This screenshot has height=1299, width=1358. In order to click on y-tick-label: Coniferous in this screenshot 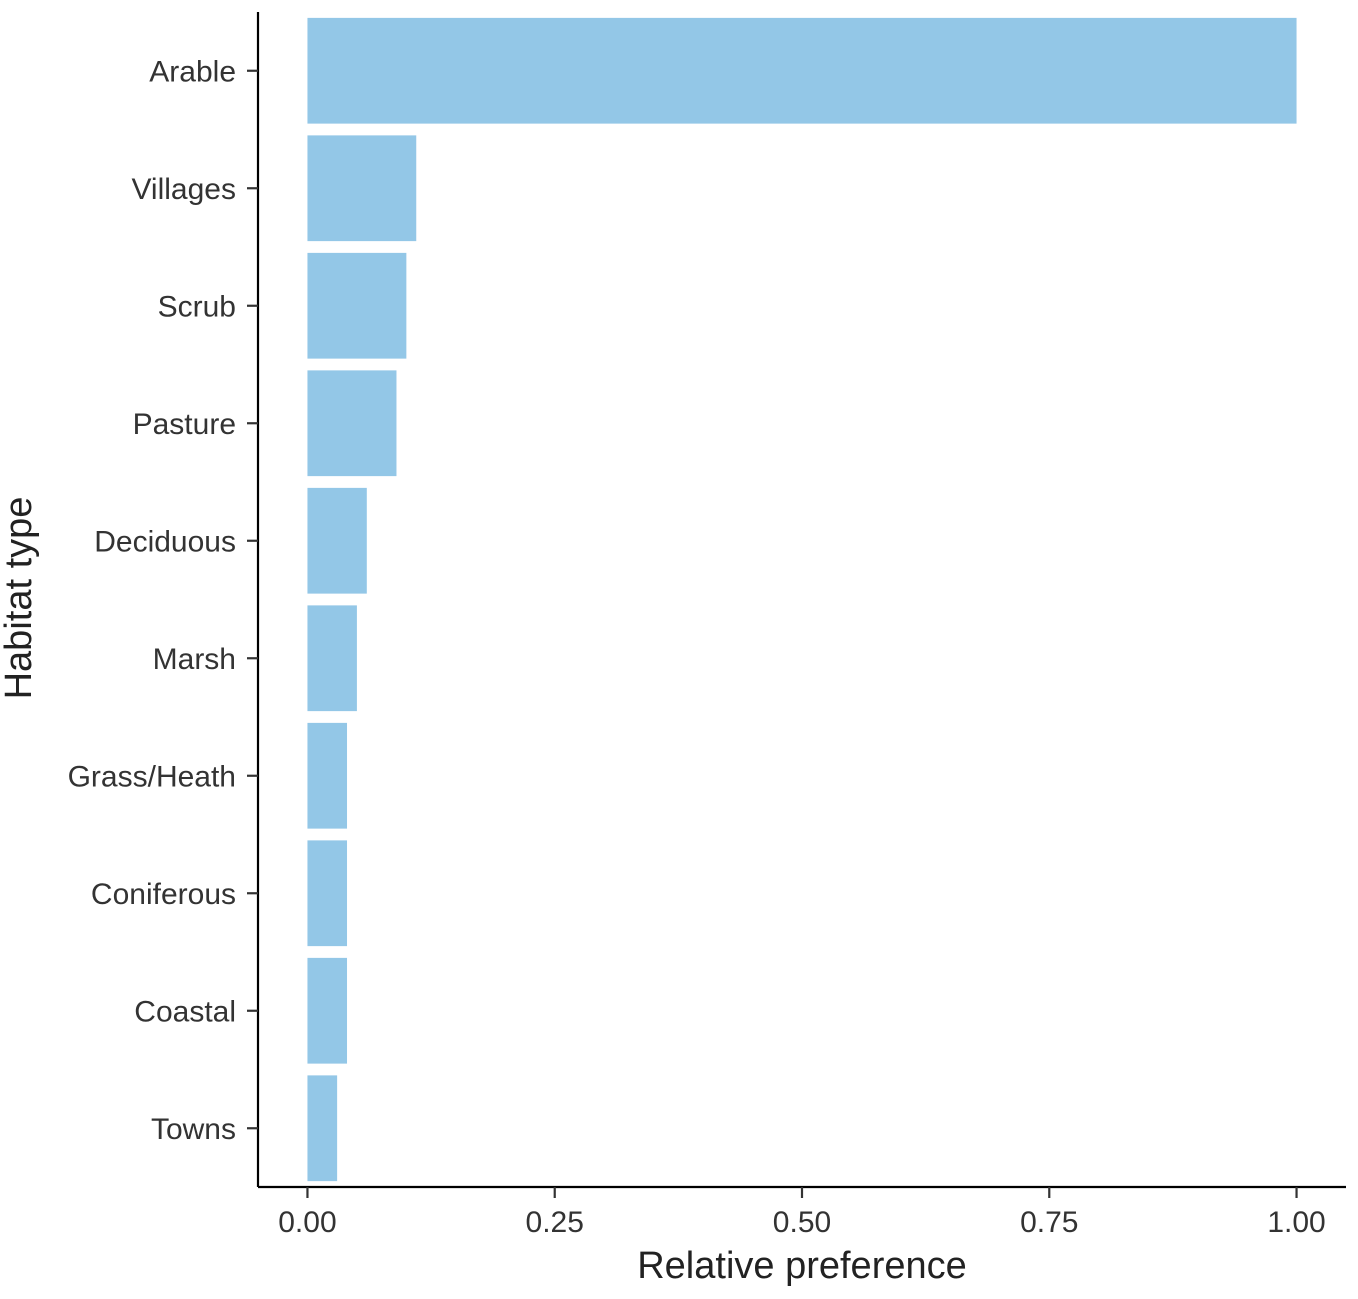, I will do `click(163, 894)`.